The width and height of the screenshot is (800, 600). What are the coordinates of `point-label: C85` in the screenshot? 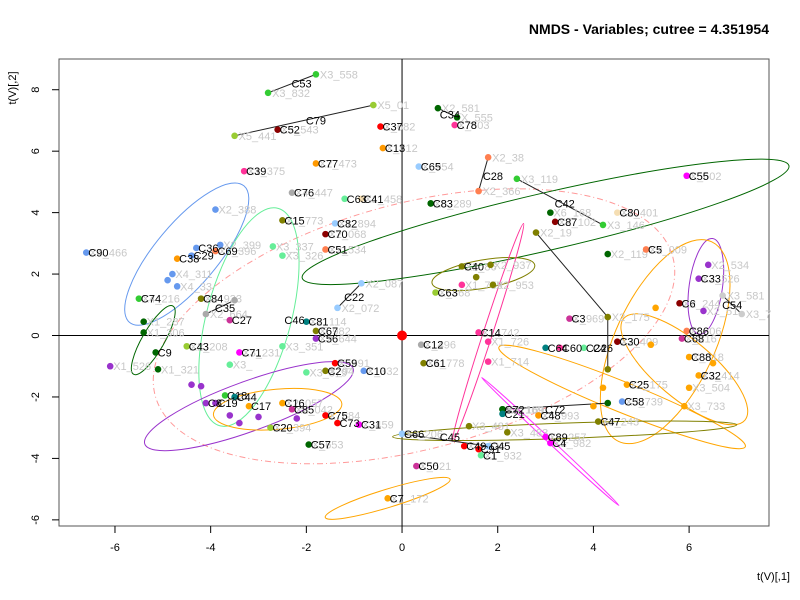 It's located at (304, 410).